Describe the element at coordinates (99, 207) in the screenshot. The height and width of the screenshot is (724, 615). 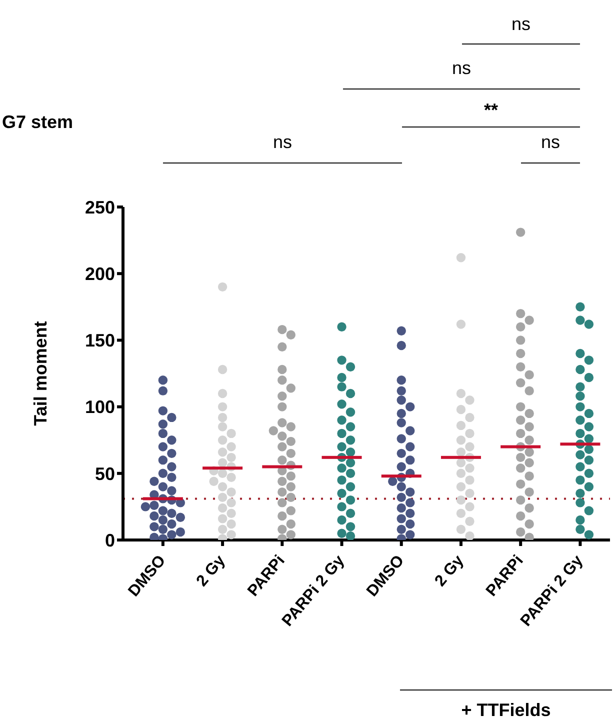
I see `y-tick-label: 250` at that location.